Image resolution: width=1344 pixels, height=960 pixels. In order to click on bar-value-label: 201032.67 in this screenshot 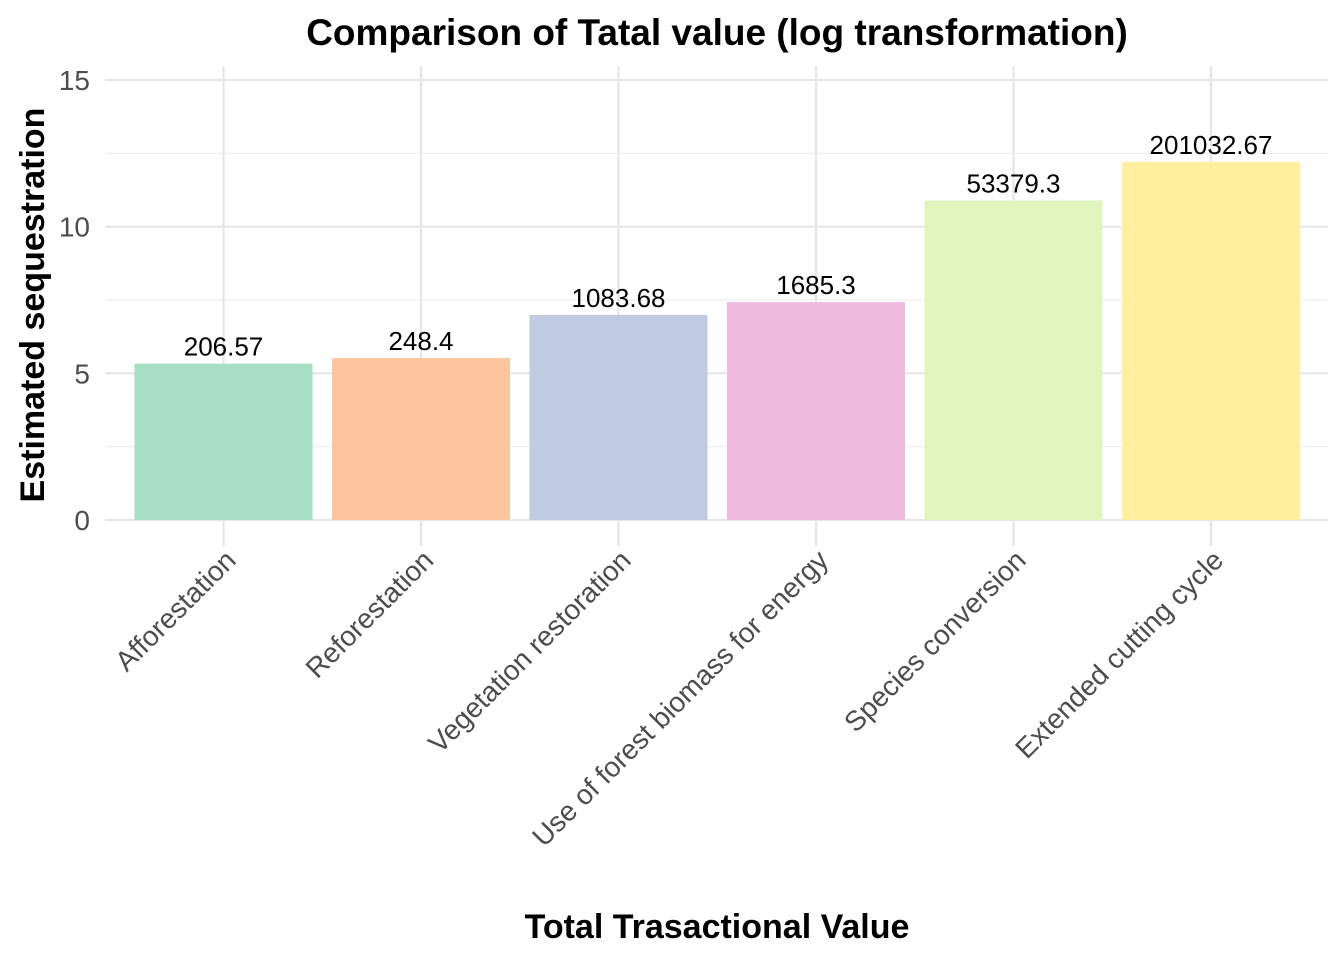, I will do `click(1211, 145)`.